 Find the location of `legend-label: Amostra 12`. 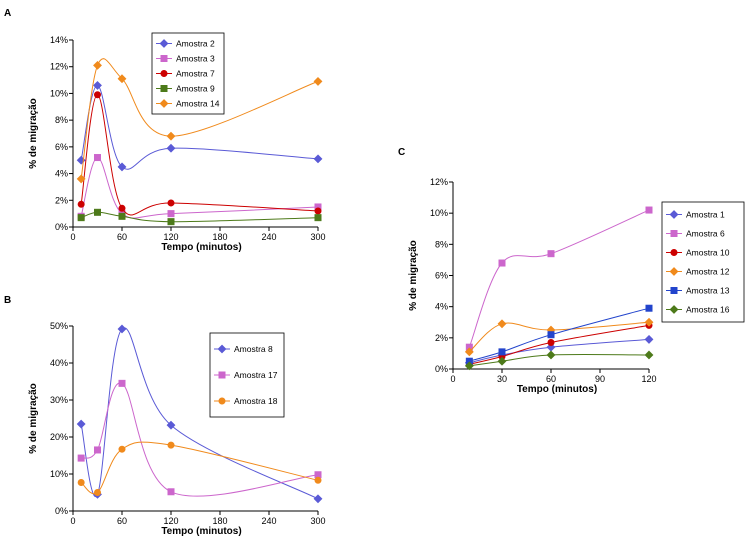

legend-label: Amostra 12 is located at coordinates (708, 272).